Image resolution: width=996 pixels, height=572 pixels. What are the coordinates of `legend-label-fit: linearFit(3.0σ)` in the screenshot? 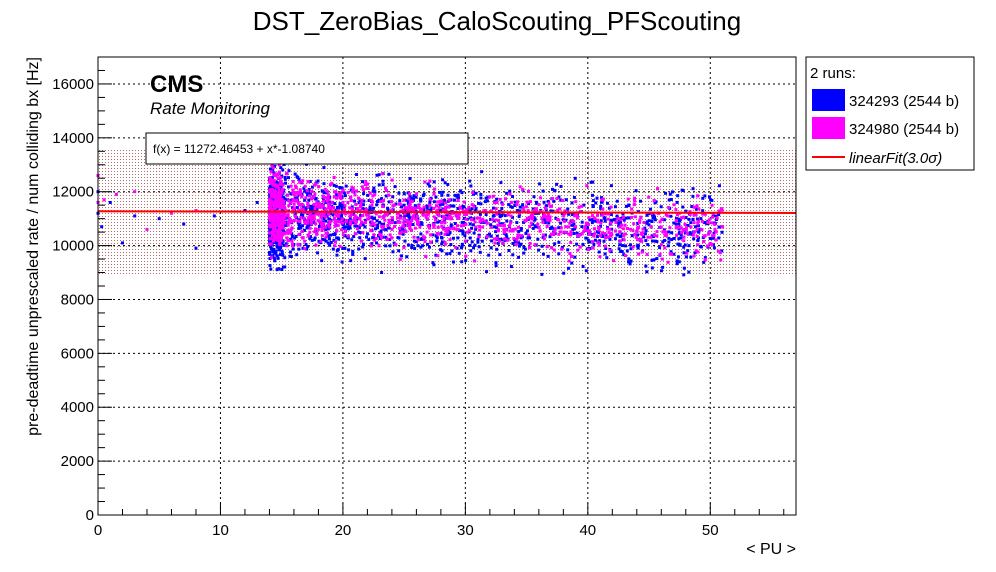 It's located at (895, 158).